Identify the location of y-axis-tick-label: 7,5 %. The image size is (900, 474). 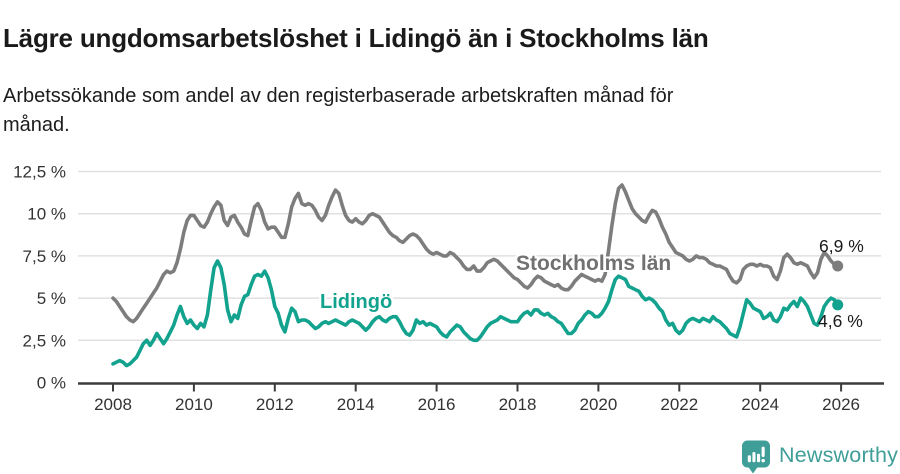
(44, 256).